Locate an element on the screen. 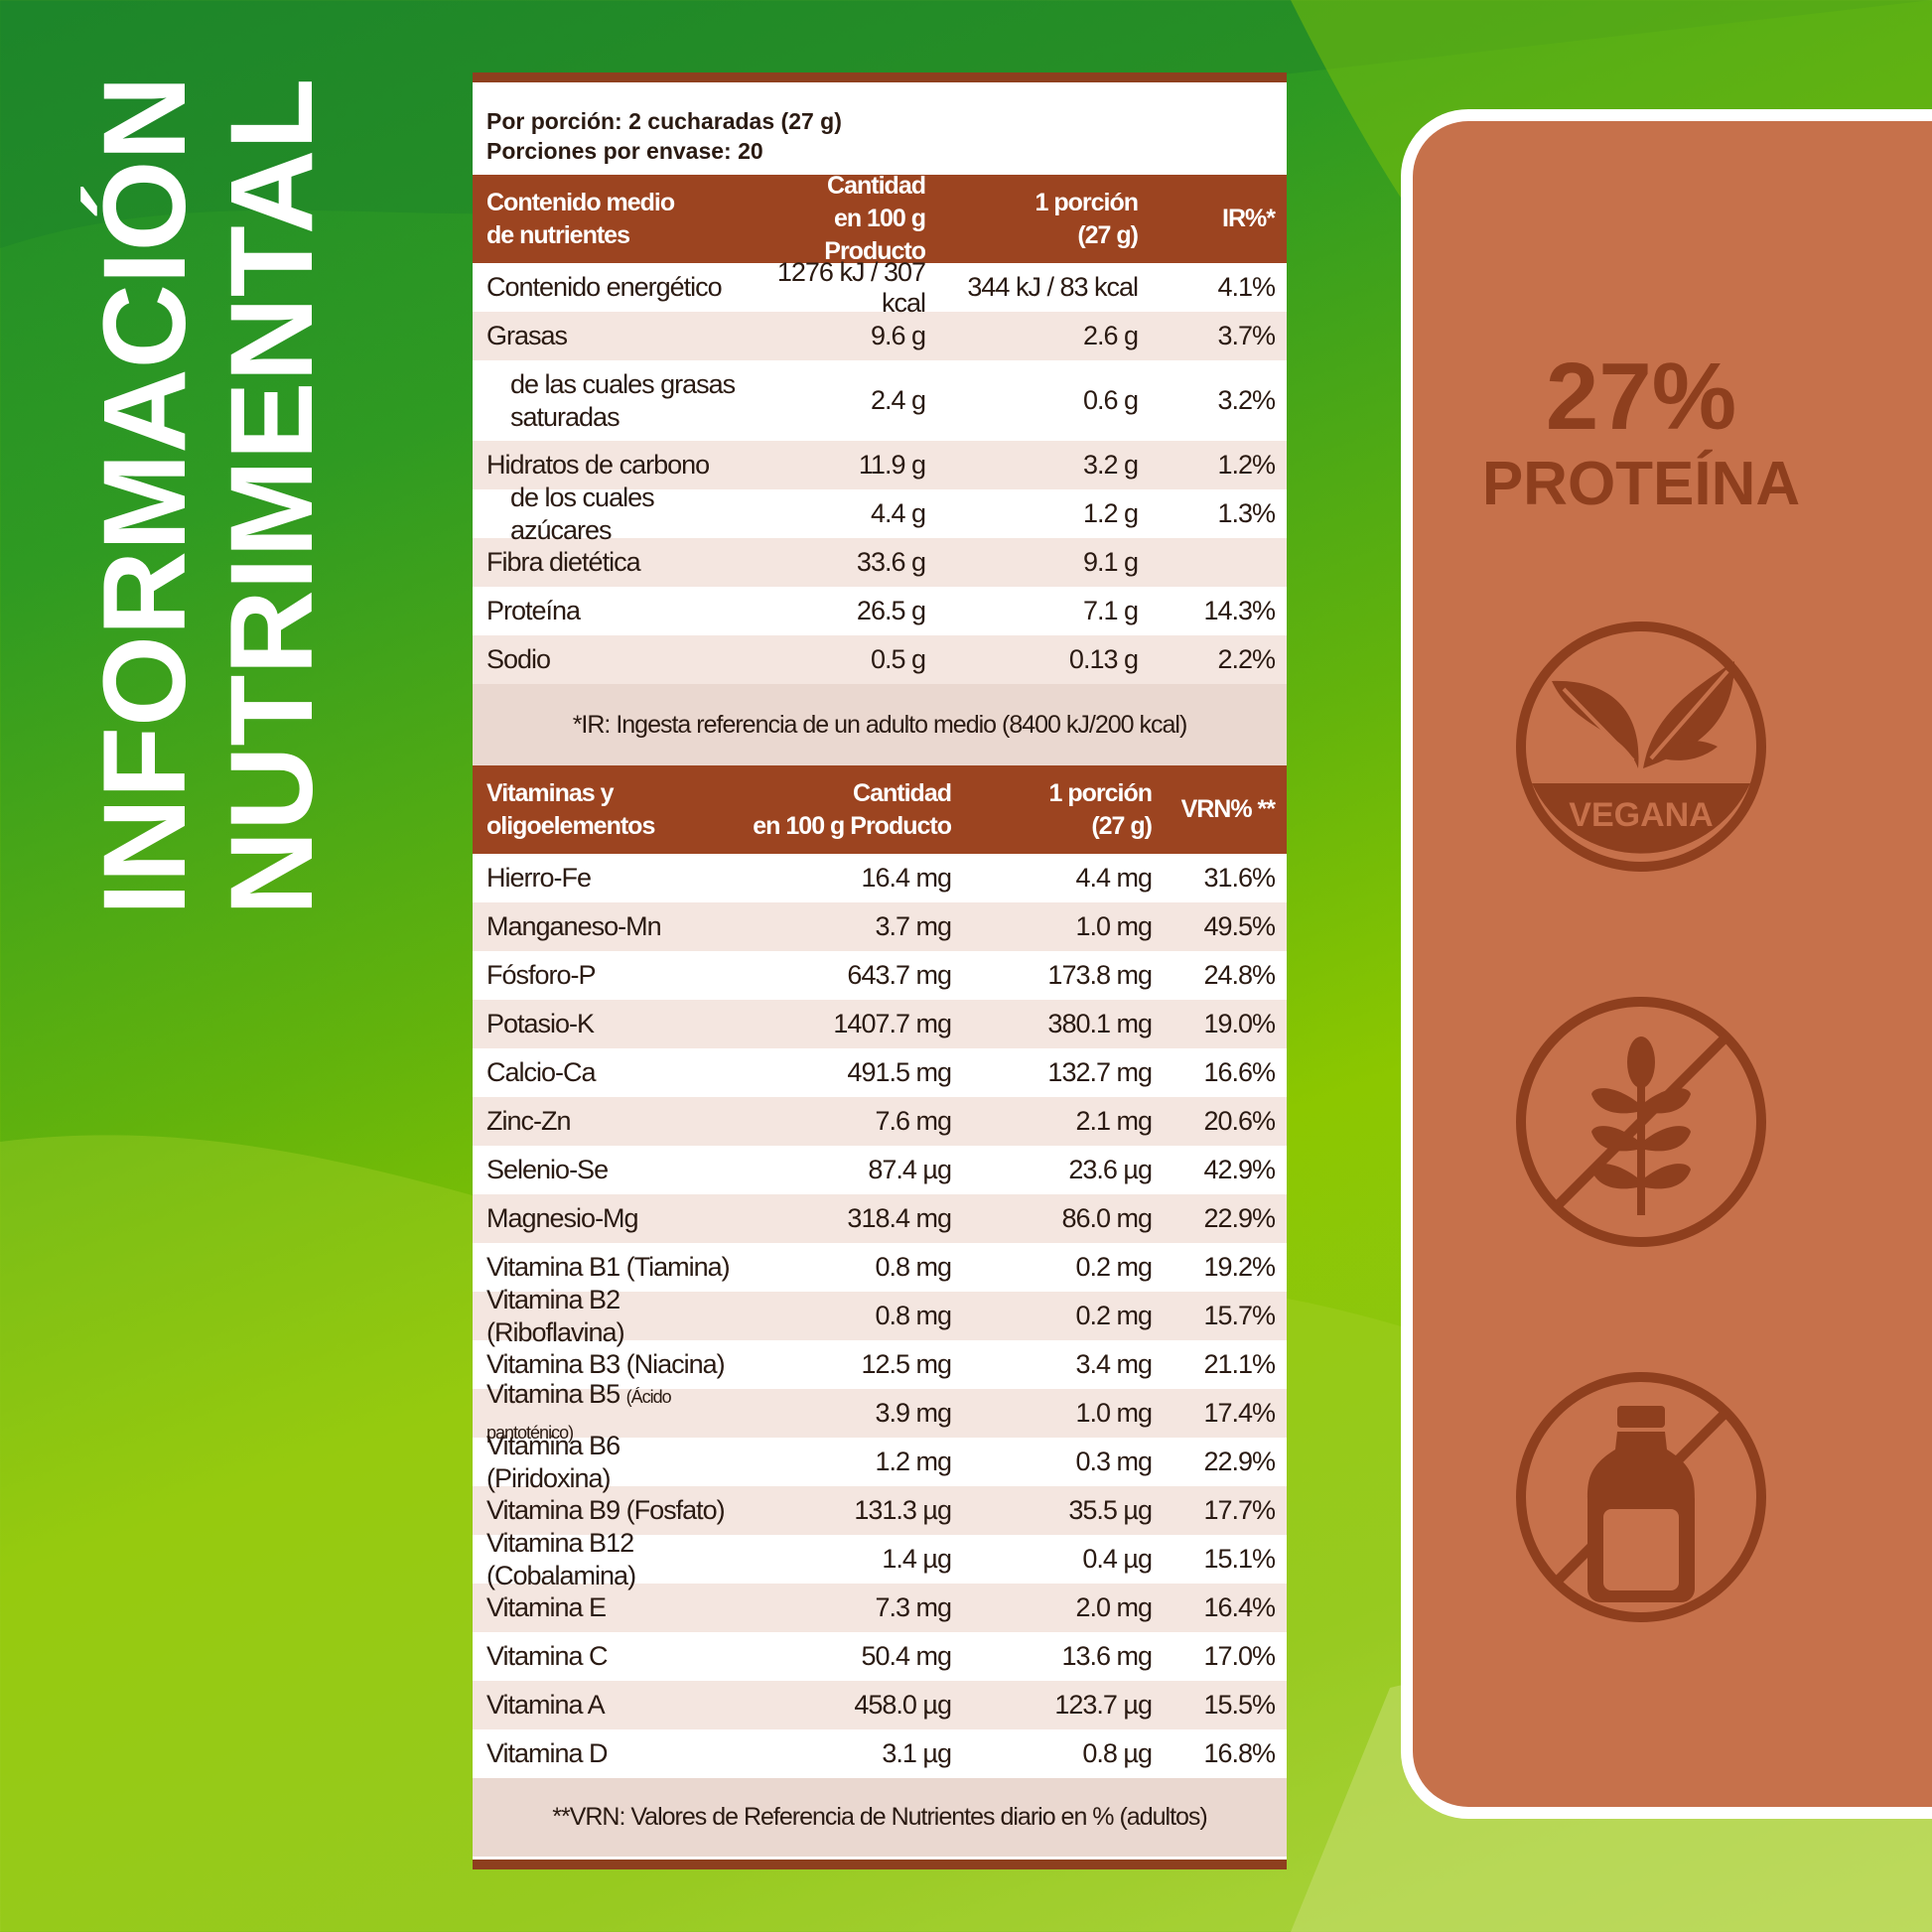  vitamin-per100: 12.5 mg is located at coordinates (906, 1364).